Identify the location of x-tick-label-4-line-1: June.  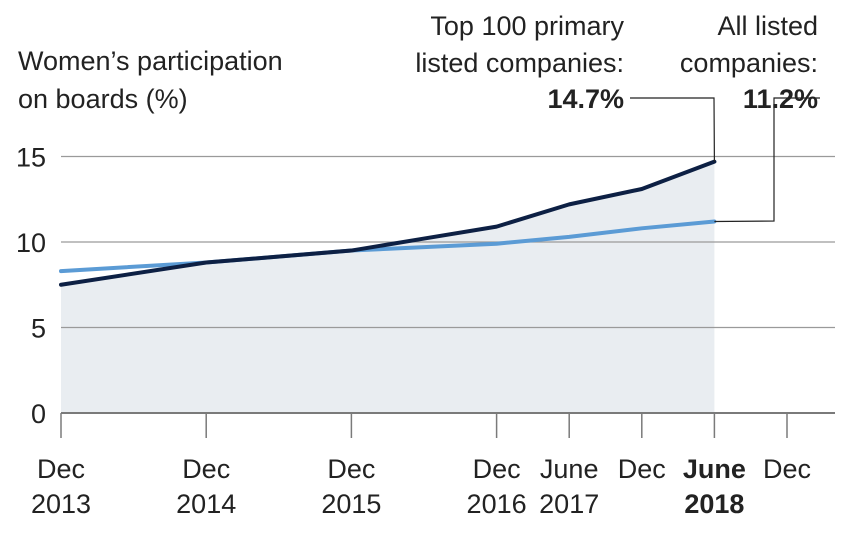
(569, 469).